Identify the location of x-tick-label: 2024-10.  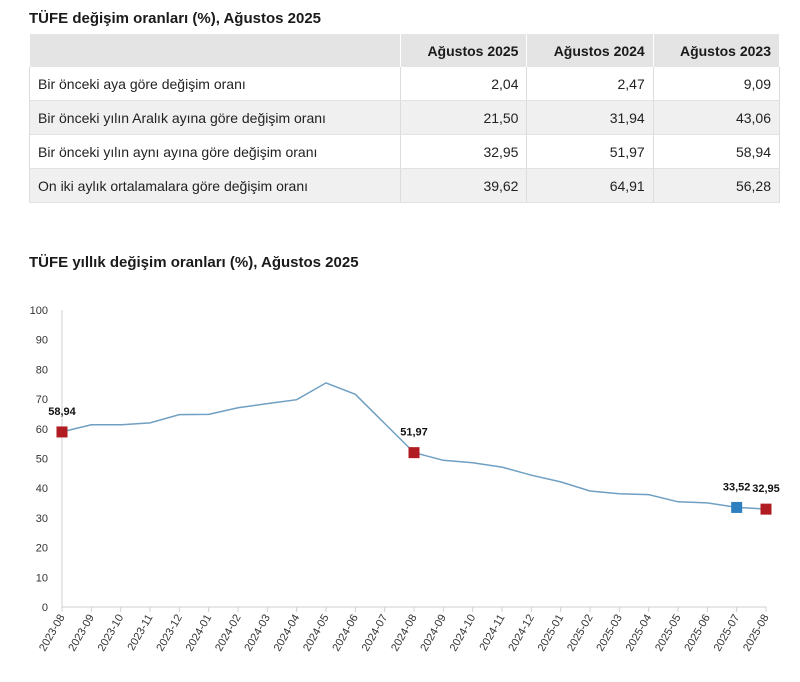
(463, 633).